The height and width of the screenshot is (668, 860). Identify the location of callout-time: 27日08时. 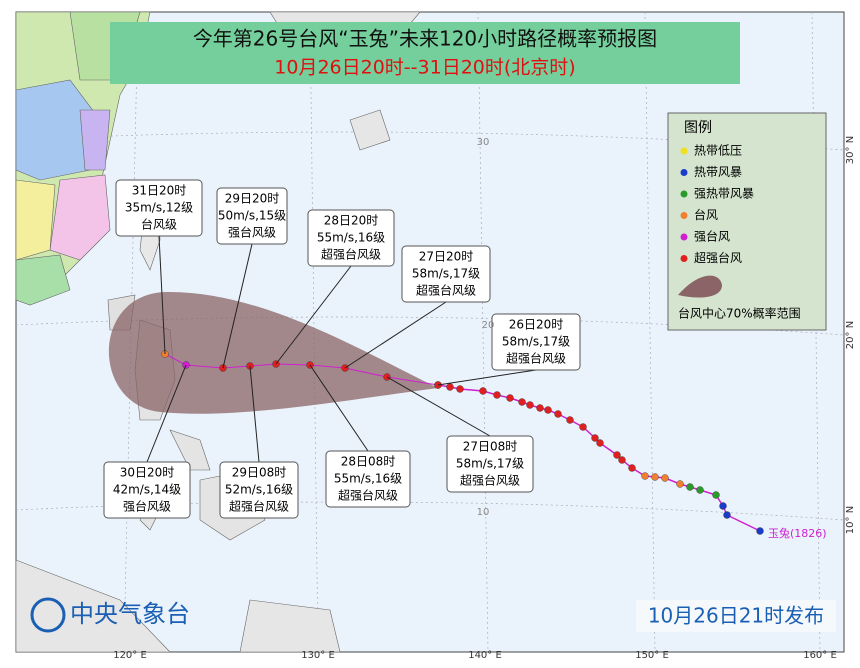
(490, 447).